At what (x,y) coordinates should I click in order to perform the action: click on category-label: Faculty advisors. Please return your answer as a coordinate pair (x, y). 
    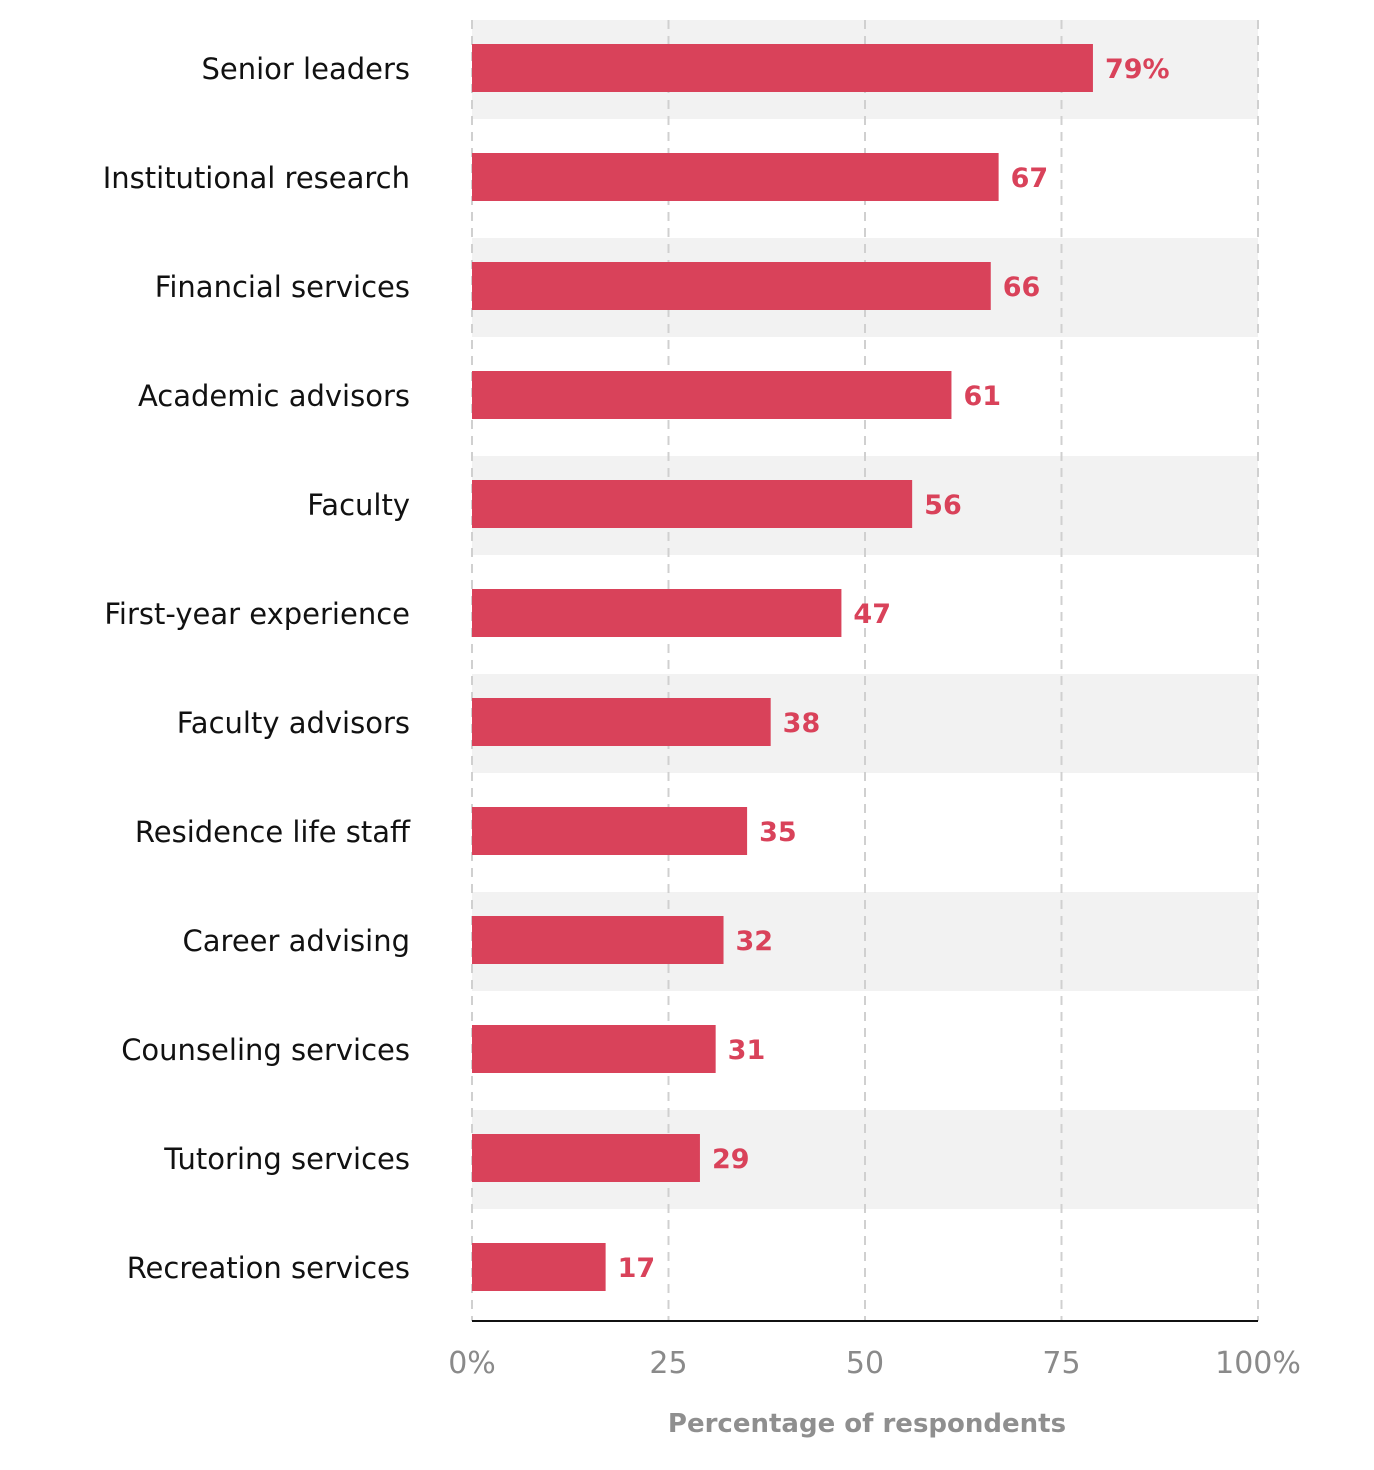
    Looking at the image, I should click on (293, 723).